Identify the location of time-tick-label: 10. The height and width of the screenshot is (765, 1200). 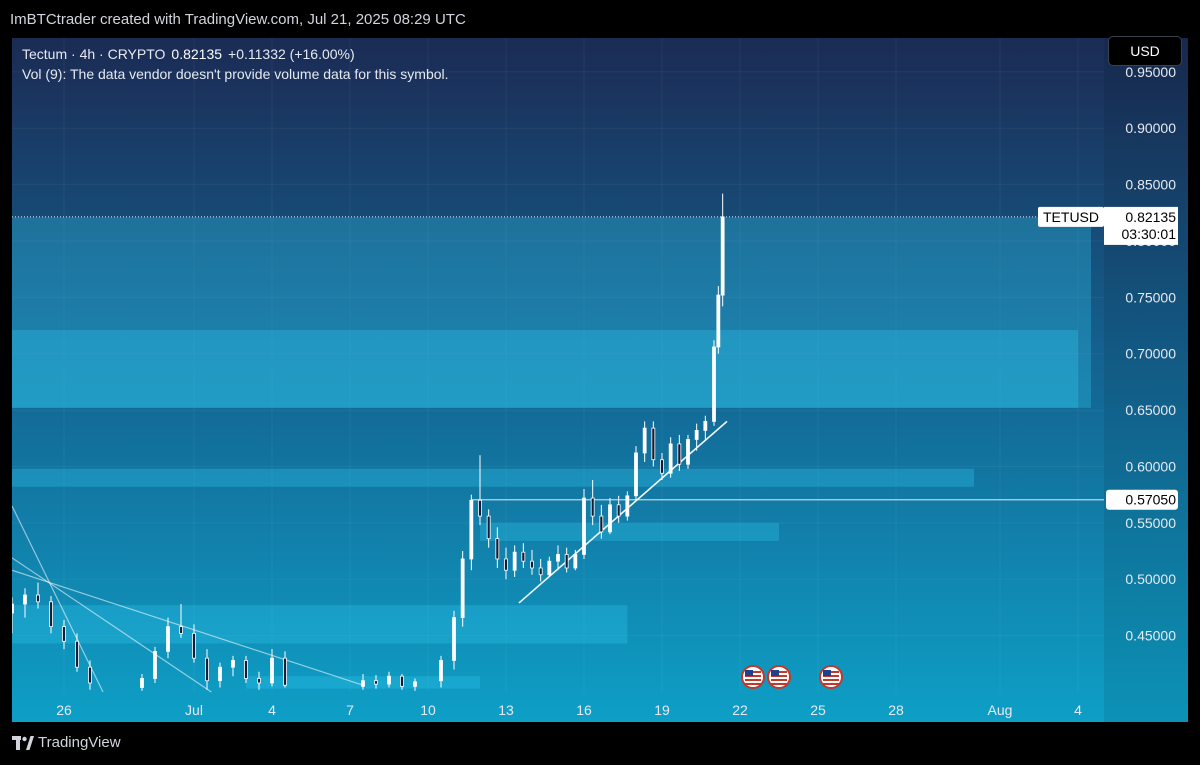
(428, 710).